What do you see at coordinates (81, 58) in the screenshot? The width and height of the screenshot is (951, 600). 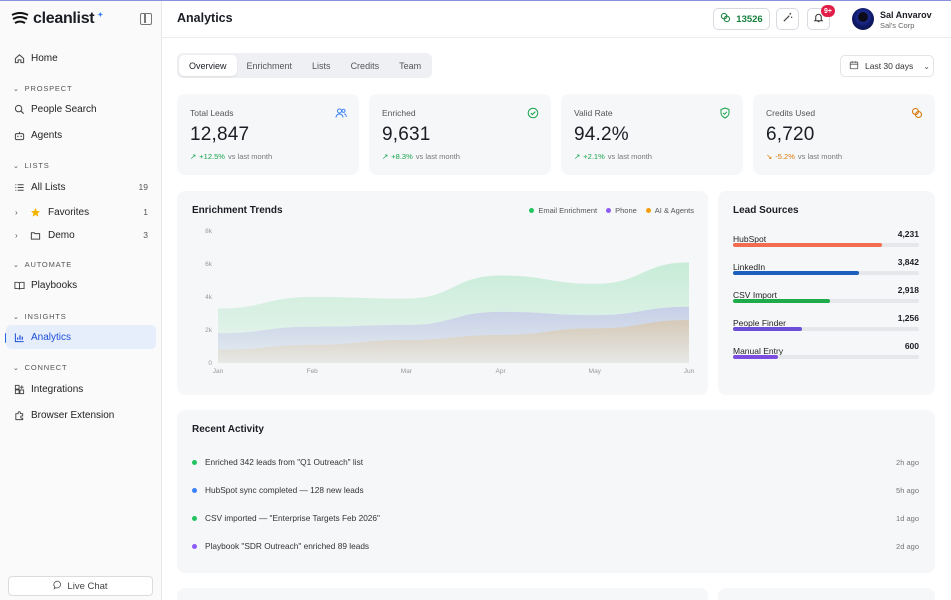 I see `sidebar-item-home: Home` at bounding box center [81, 58].